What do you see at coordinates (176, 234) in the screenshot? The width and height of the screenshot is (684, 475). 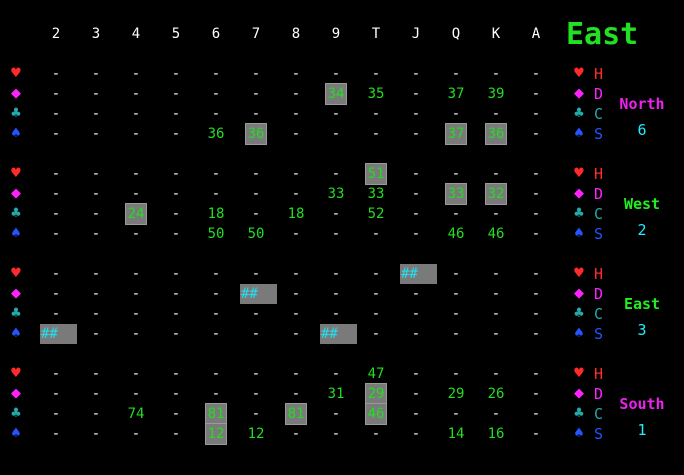 I see `card-cell-west-S-5: -` at bounding box center [176, 234].